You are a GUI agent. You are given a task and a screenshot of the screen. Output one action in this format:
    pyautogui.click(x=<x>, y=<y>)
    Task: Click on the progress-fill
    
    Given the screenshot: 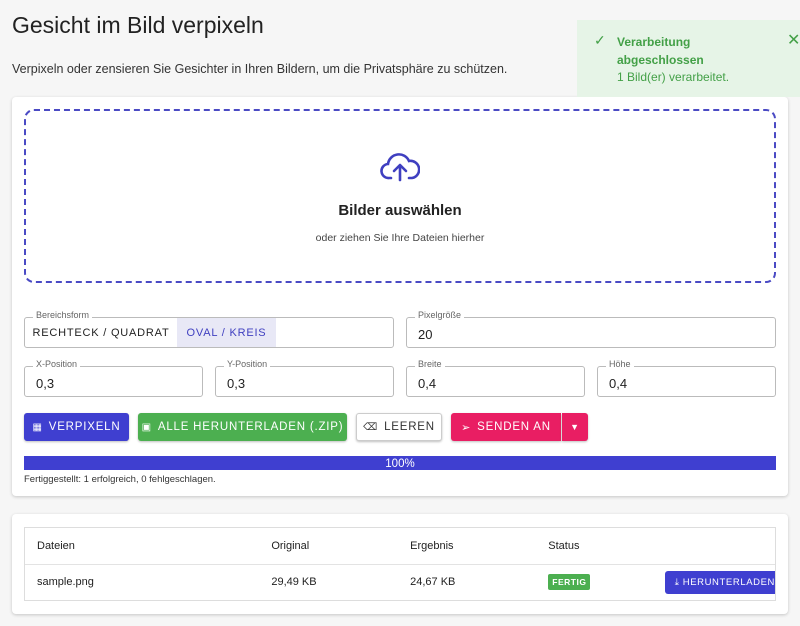 What is the action you would take?
    pyautogui.click(x=400, y=463)
    